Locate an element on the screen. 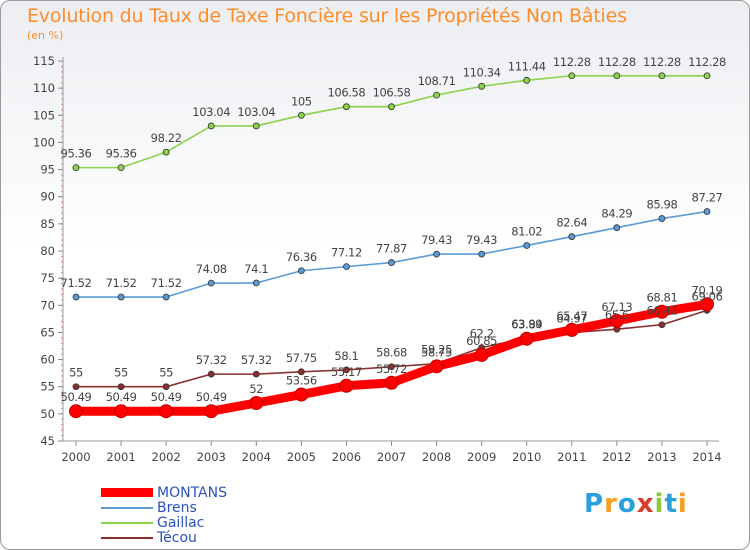 This screenshot has width=750, height=550. y-tick-label: 105 is located at coordinates (44, 115).